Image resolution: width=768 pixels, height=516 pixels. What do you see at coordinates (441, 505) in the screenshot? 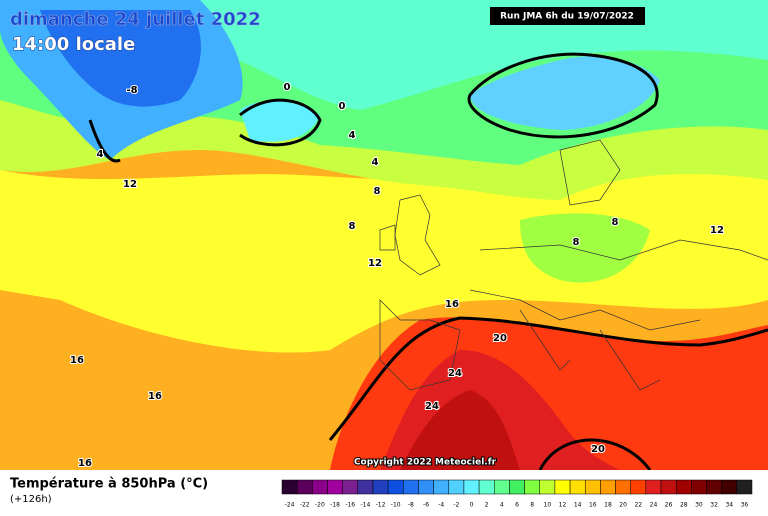
I see `scale-label: -4` at bounding box center [441, 505].